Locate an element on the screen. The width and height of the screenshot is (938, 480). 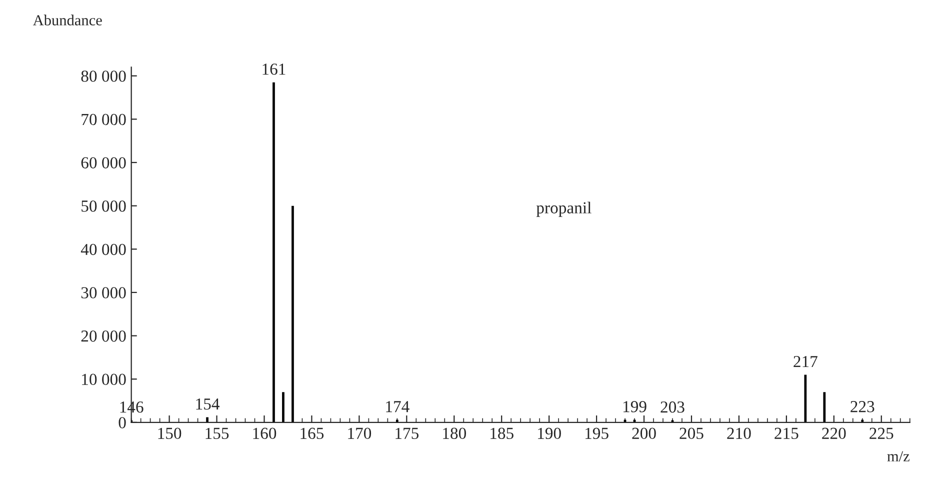
x-tick-label: 160 is located at coordinates (264, 433).